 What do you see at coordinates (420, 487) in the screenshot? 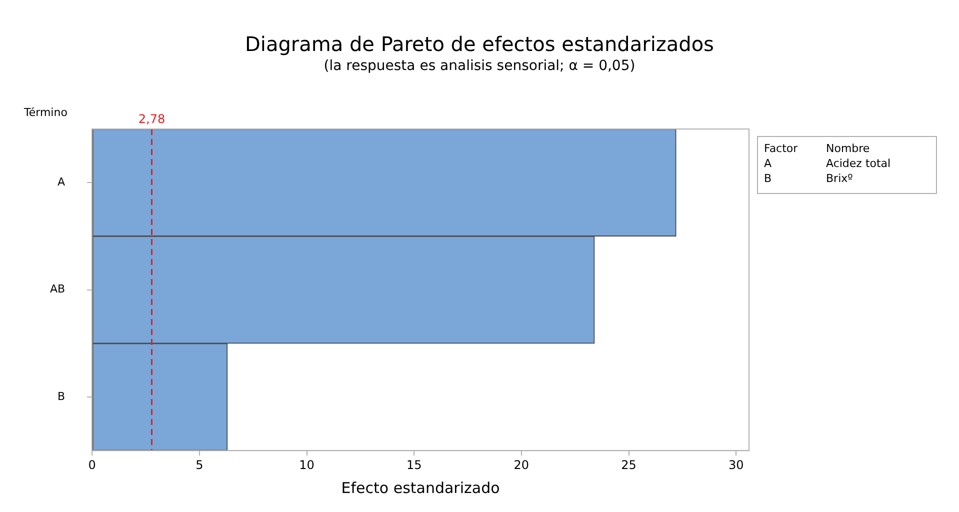
I see `x-axis-title: Efecto estandarizado` at bounding box center [420, 487].